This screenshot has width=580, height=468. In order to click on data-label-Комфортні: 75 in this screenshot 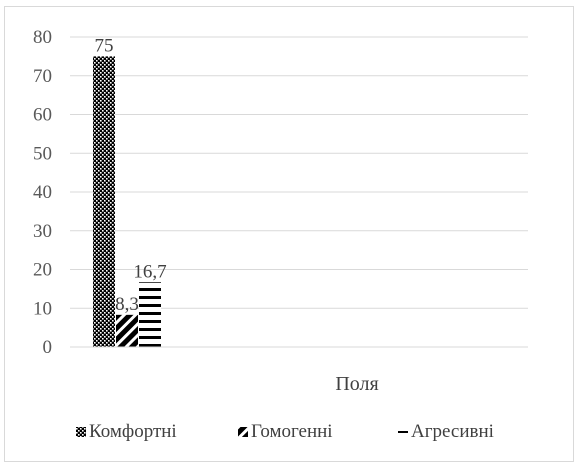, I will do `click(104, 45)`.